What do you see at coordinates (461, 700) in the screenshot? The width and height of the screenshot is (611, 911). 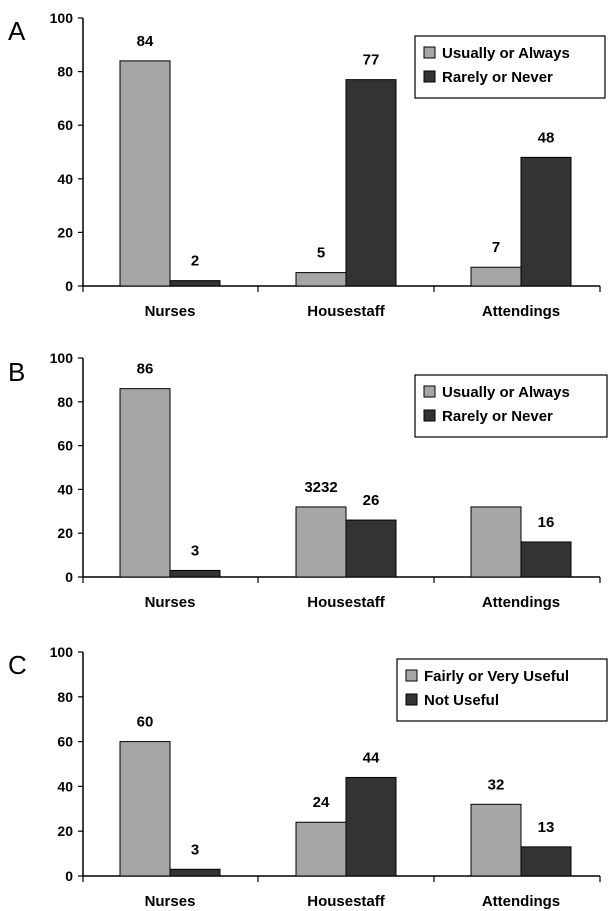 I see `legend-label: Not Useful` at bounding box center [461, 700].